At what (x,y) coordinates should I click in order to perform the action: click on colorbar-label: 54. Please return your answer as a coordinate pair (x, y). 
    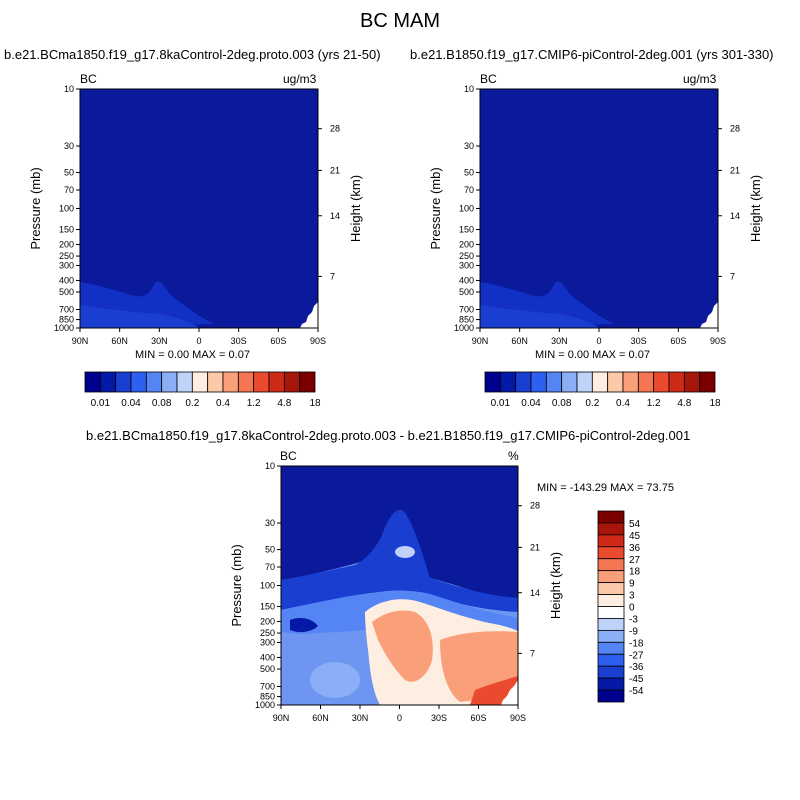
    Looking at the image, I should click on (635, 524).